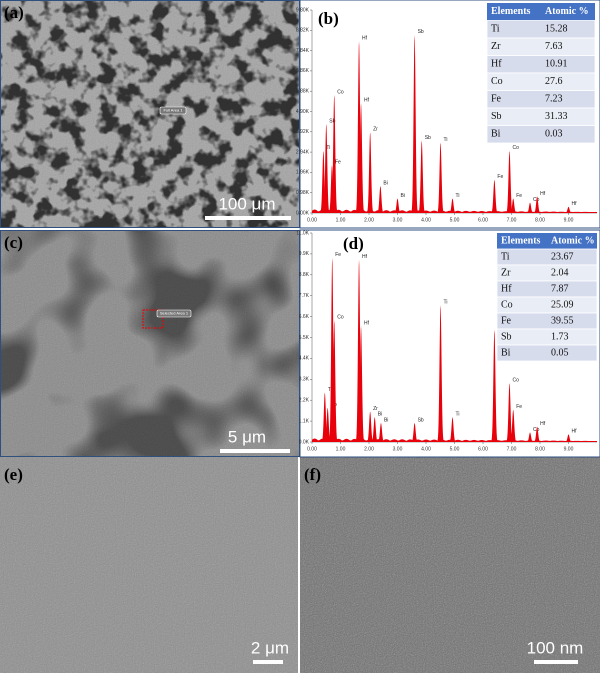 The width and height of the screenshot is (600, 678). What do you see at coordinates (569, 220) in the screenshot?
I see `x-tick-label: 9.00` at bounding box center [569, 220].